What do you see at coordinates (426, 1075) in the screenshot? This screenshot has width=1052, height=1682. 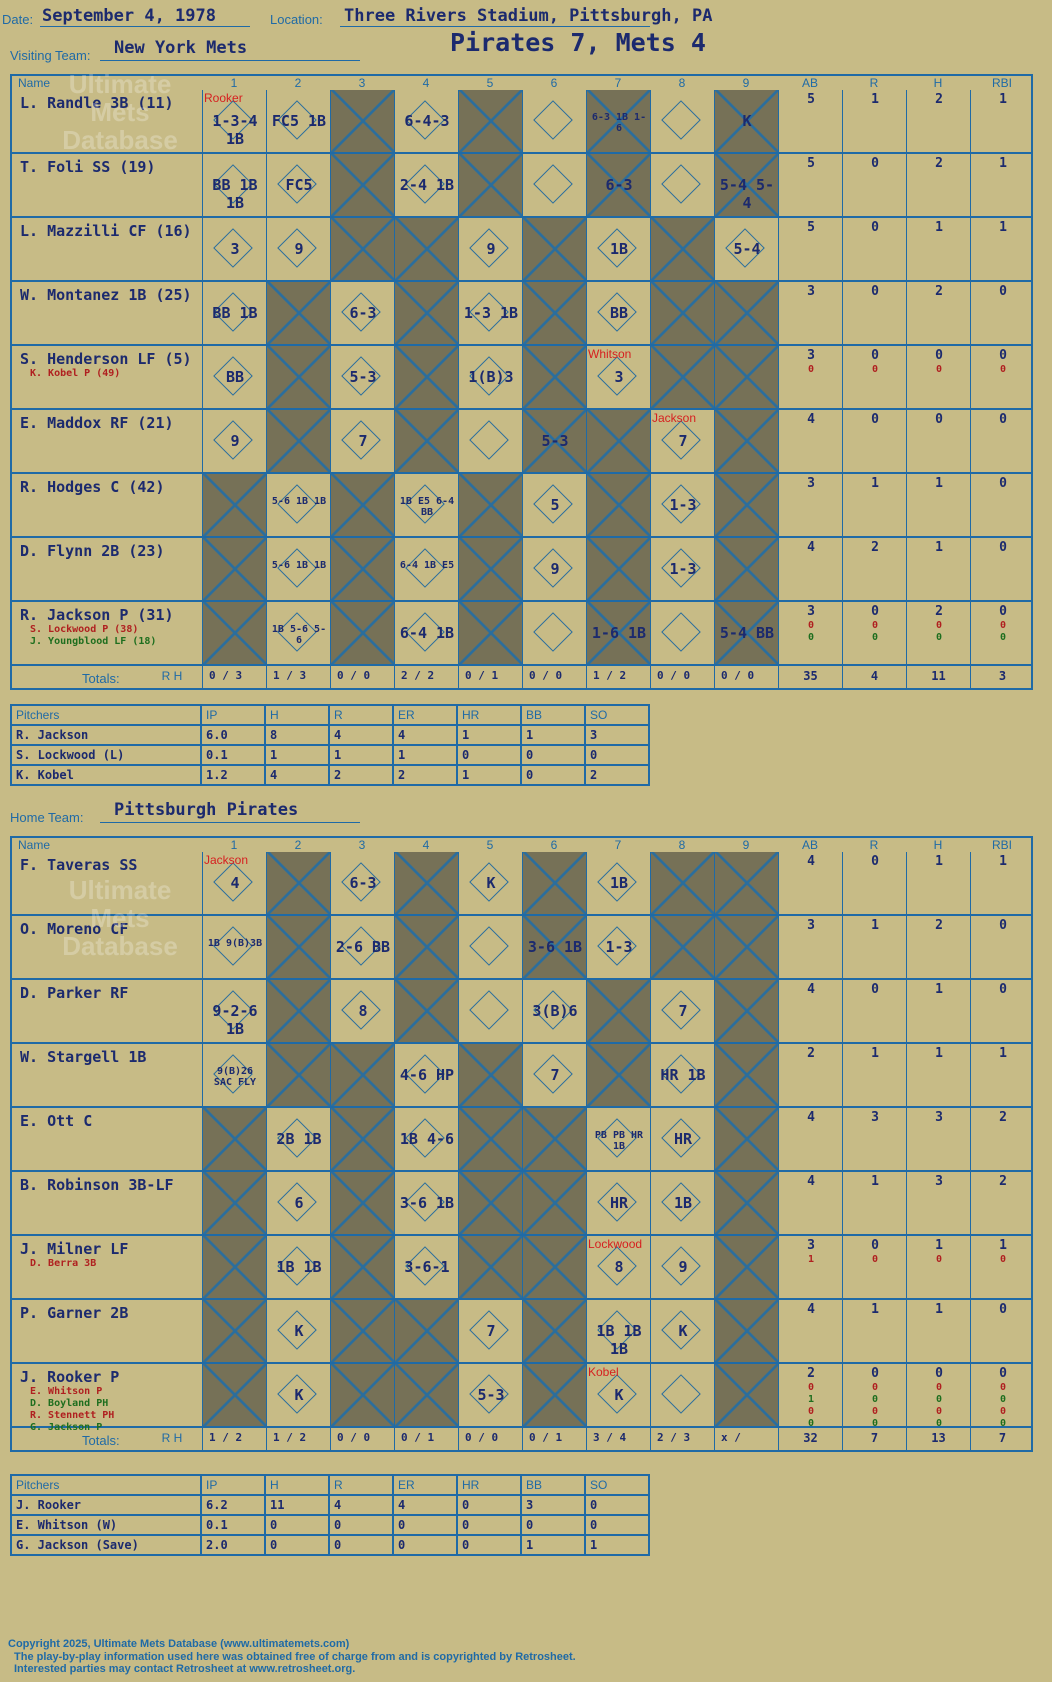 I see `inning-cell: 4-6 HP` at bounding box center [426, 1075].